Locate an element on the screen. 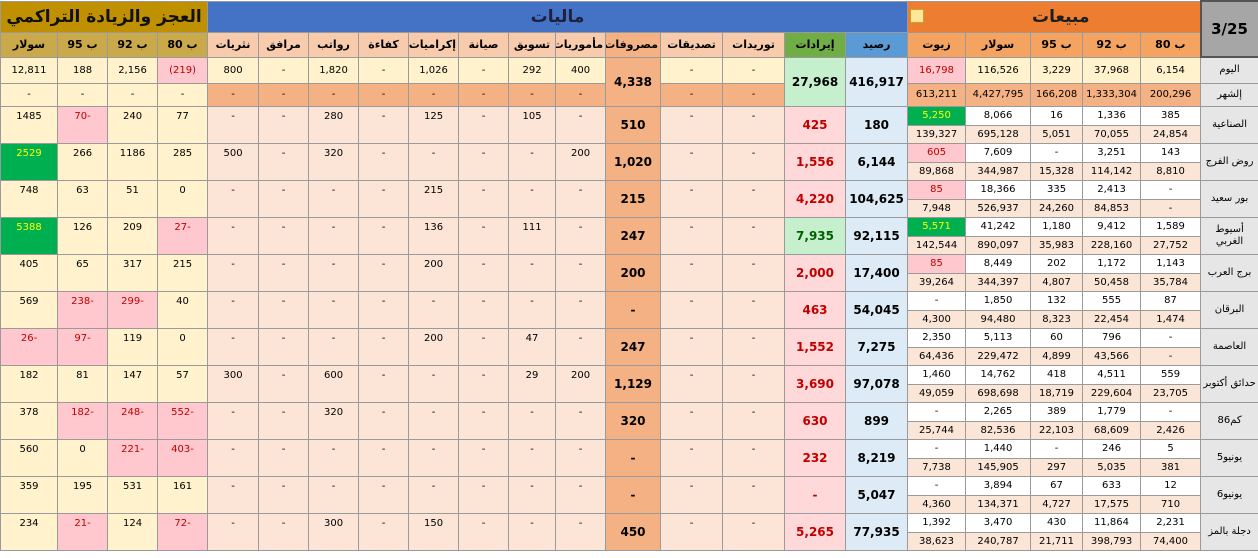 The height and width of the screenshot is (558, 1258). balance-cell: 92,115 is located at coordinates (877, 235).